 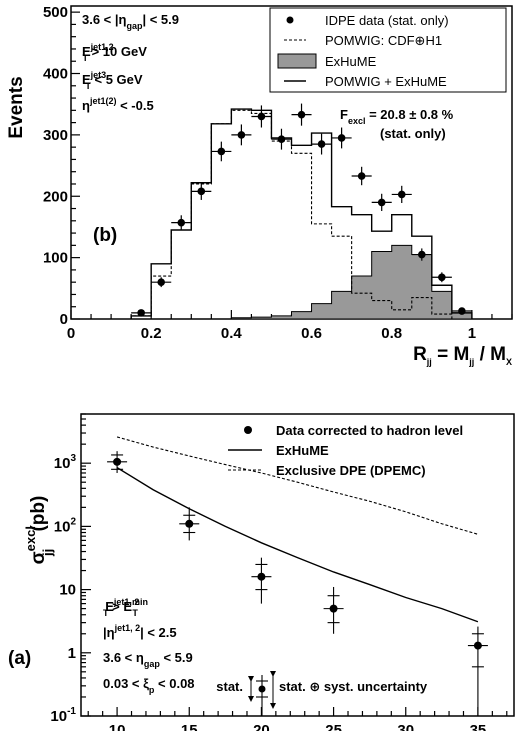 I want to click on x-axis-title: Rjj​ = Mjj​ / MX​, so click(x=462, y=355).